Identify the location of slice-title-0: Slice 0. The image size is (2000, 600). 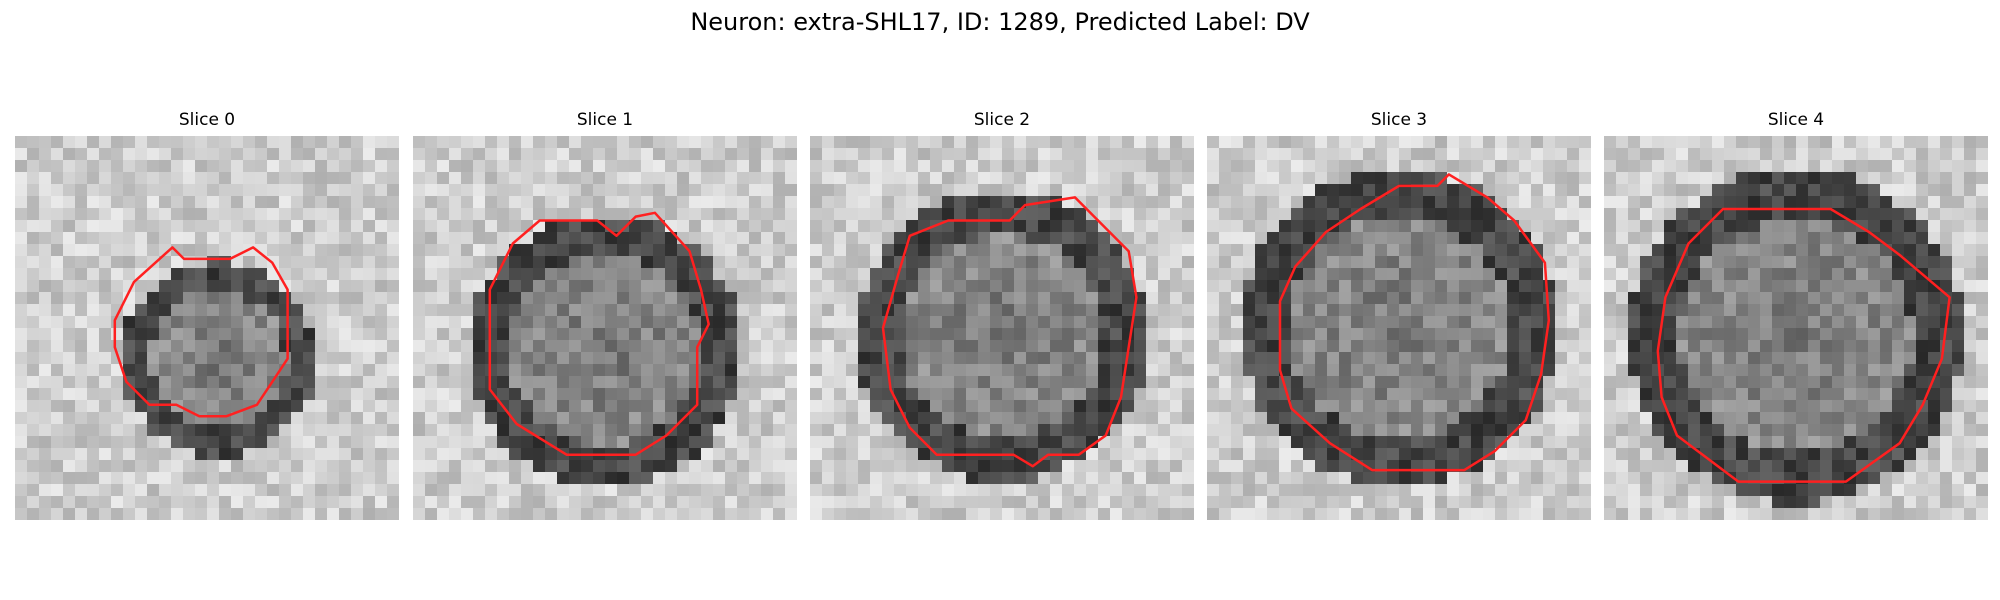
(207, 120).